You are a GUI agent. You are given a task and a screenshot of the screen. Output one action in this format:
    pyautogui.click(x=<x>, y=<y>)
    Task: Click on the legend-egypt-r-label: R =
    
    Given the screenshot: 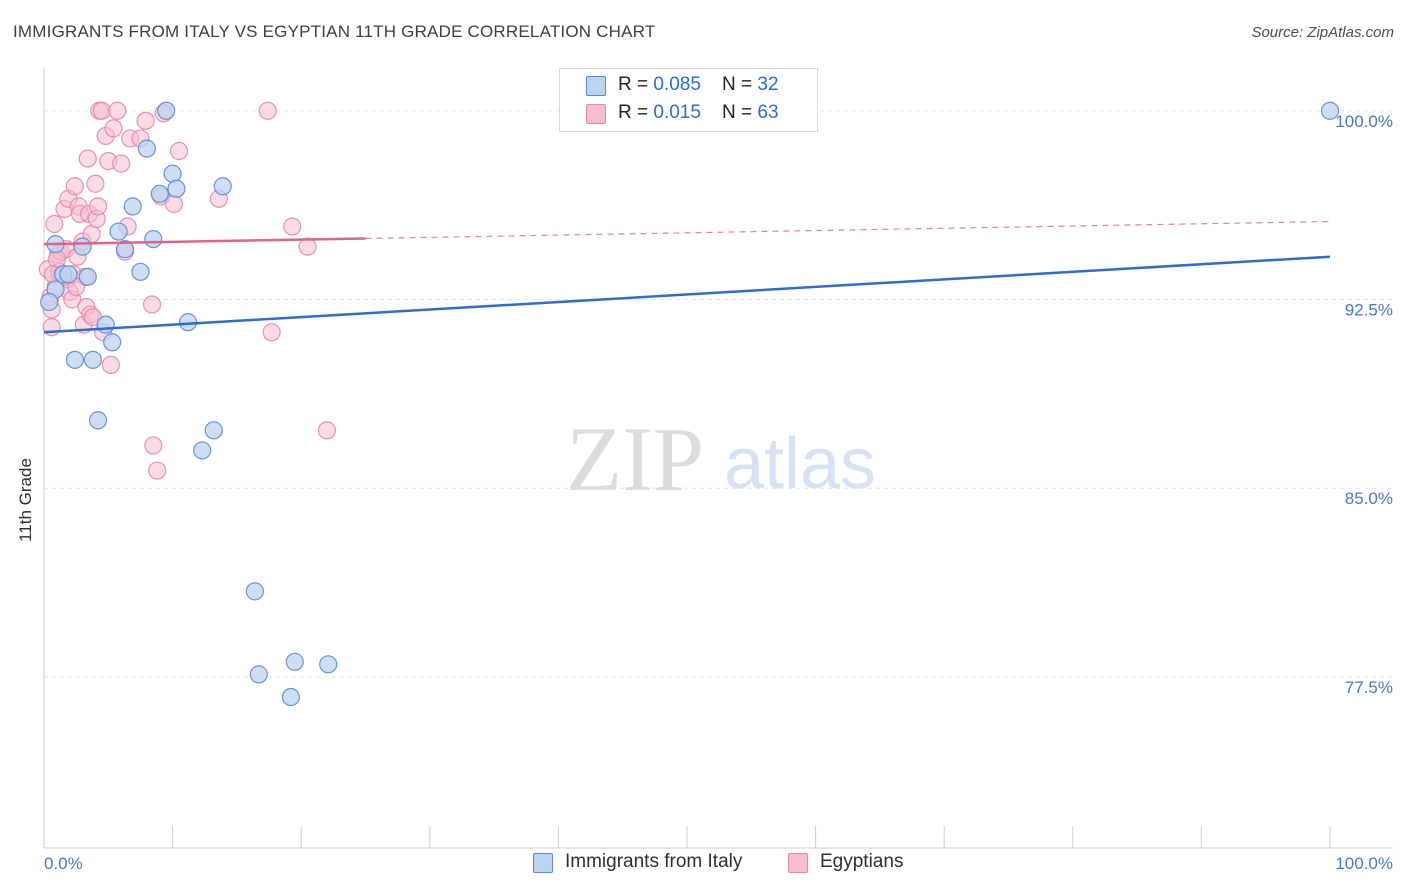 What is the action you would take?
    pyautogui.click(x=636, y=112)
    